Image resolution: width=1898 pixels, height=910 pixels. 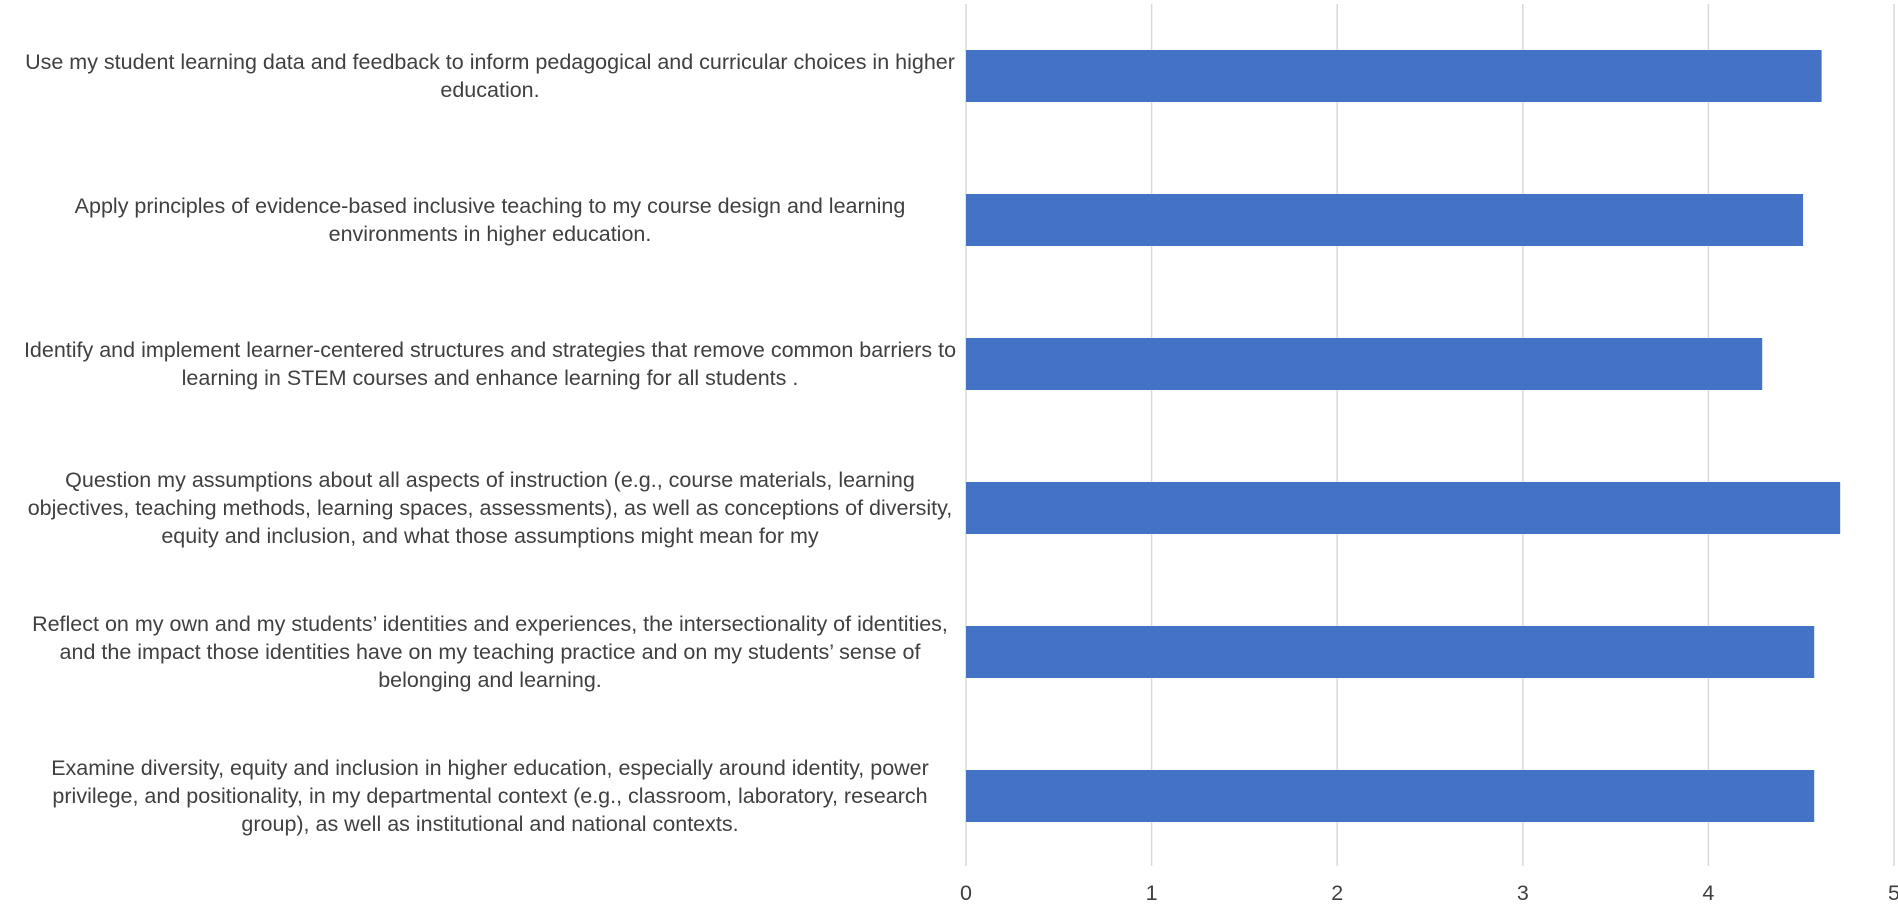 I want to click on x-tick-label: 1, so click(x=1152, y=893).